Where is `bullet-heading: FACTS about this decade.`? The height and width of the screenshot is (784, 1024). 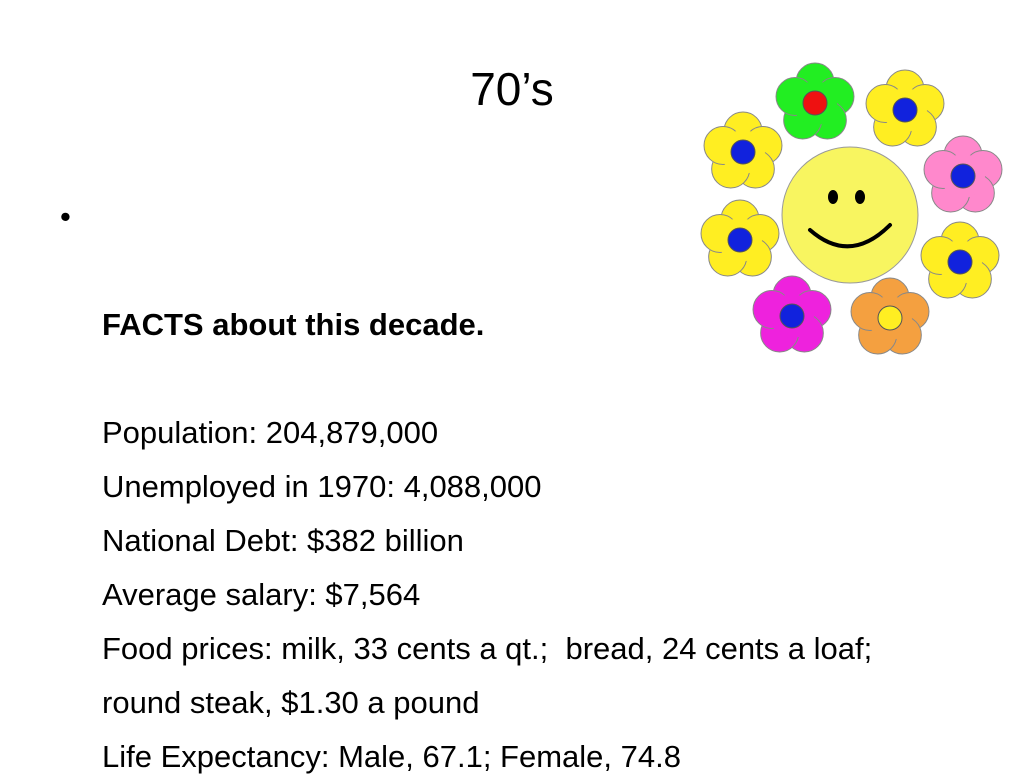 bullet-heading: FACTS about this decade. is located at coordinates (293, 324).